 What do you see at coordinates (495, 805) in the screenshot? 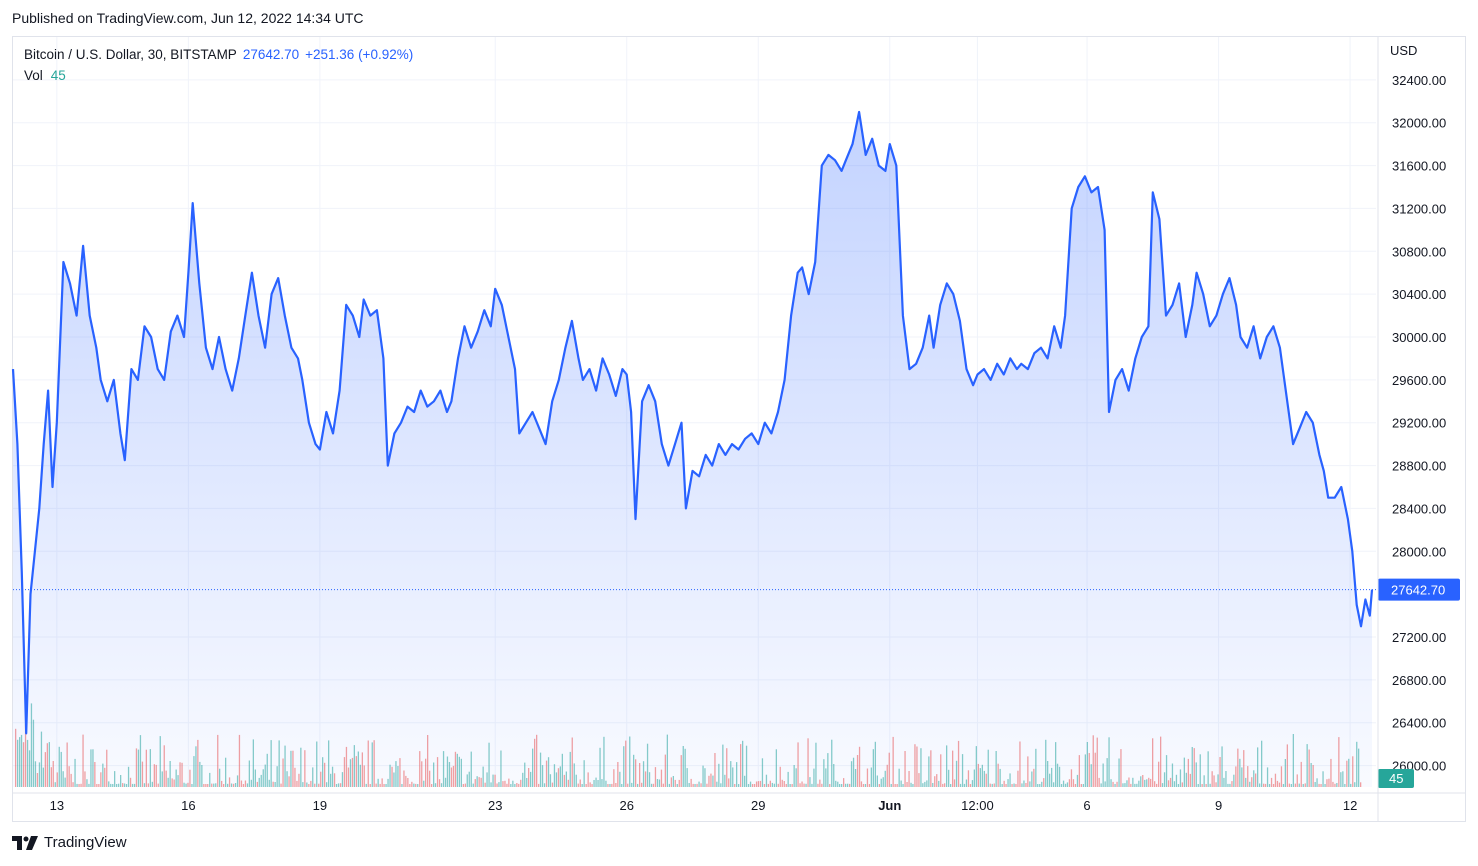
I see `x-tick-label: 23` at bounding box center [495, 805].